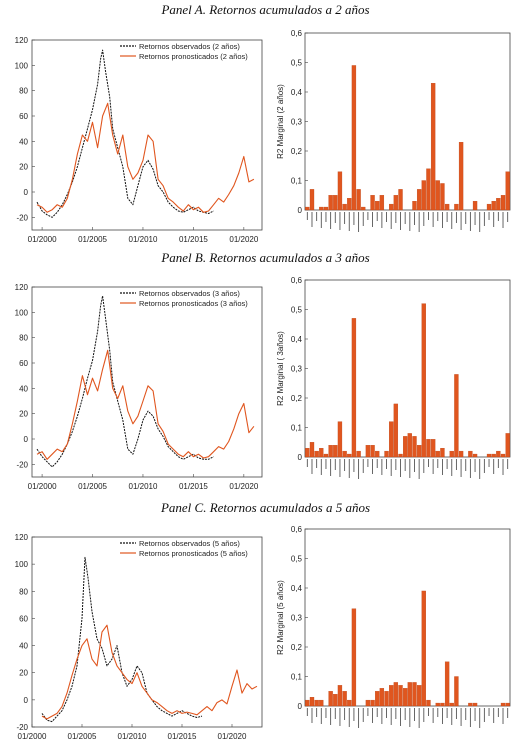 Image resolution: width=531 pixels, height=748 pixels. Describe the element at coordinates (297, 122) in the screenshot. I see `y-tick-label: 0,3` at that location.